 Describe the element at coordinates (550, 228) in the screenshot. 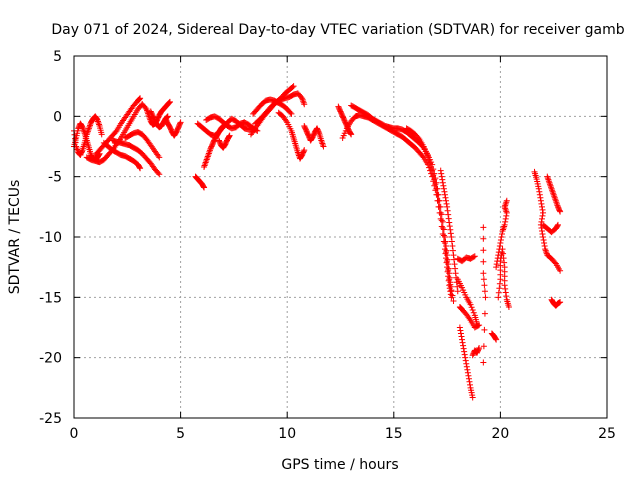

I see `series-sat-ak` at that location.